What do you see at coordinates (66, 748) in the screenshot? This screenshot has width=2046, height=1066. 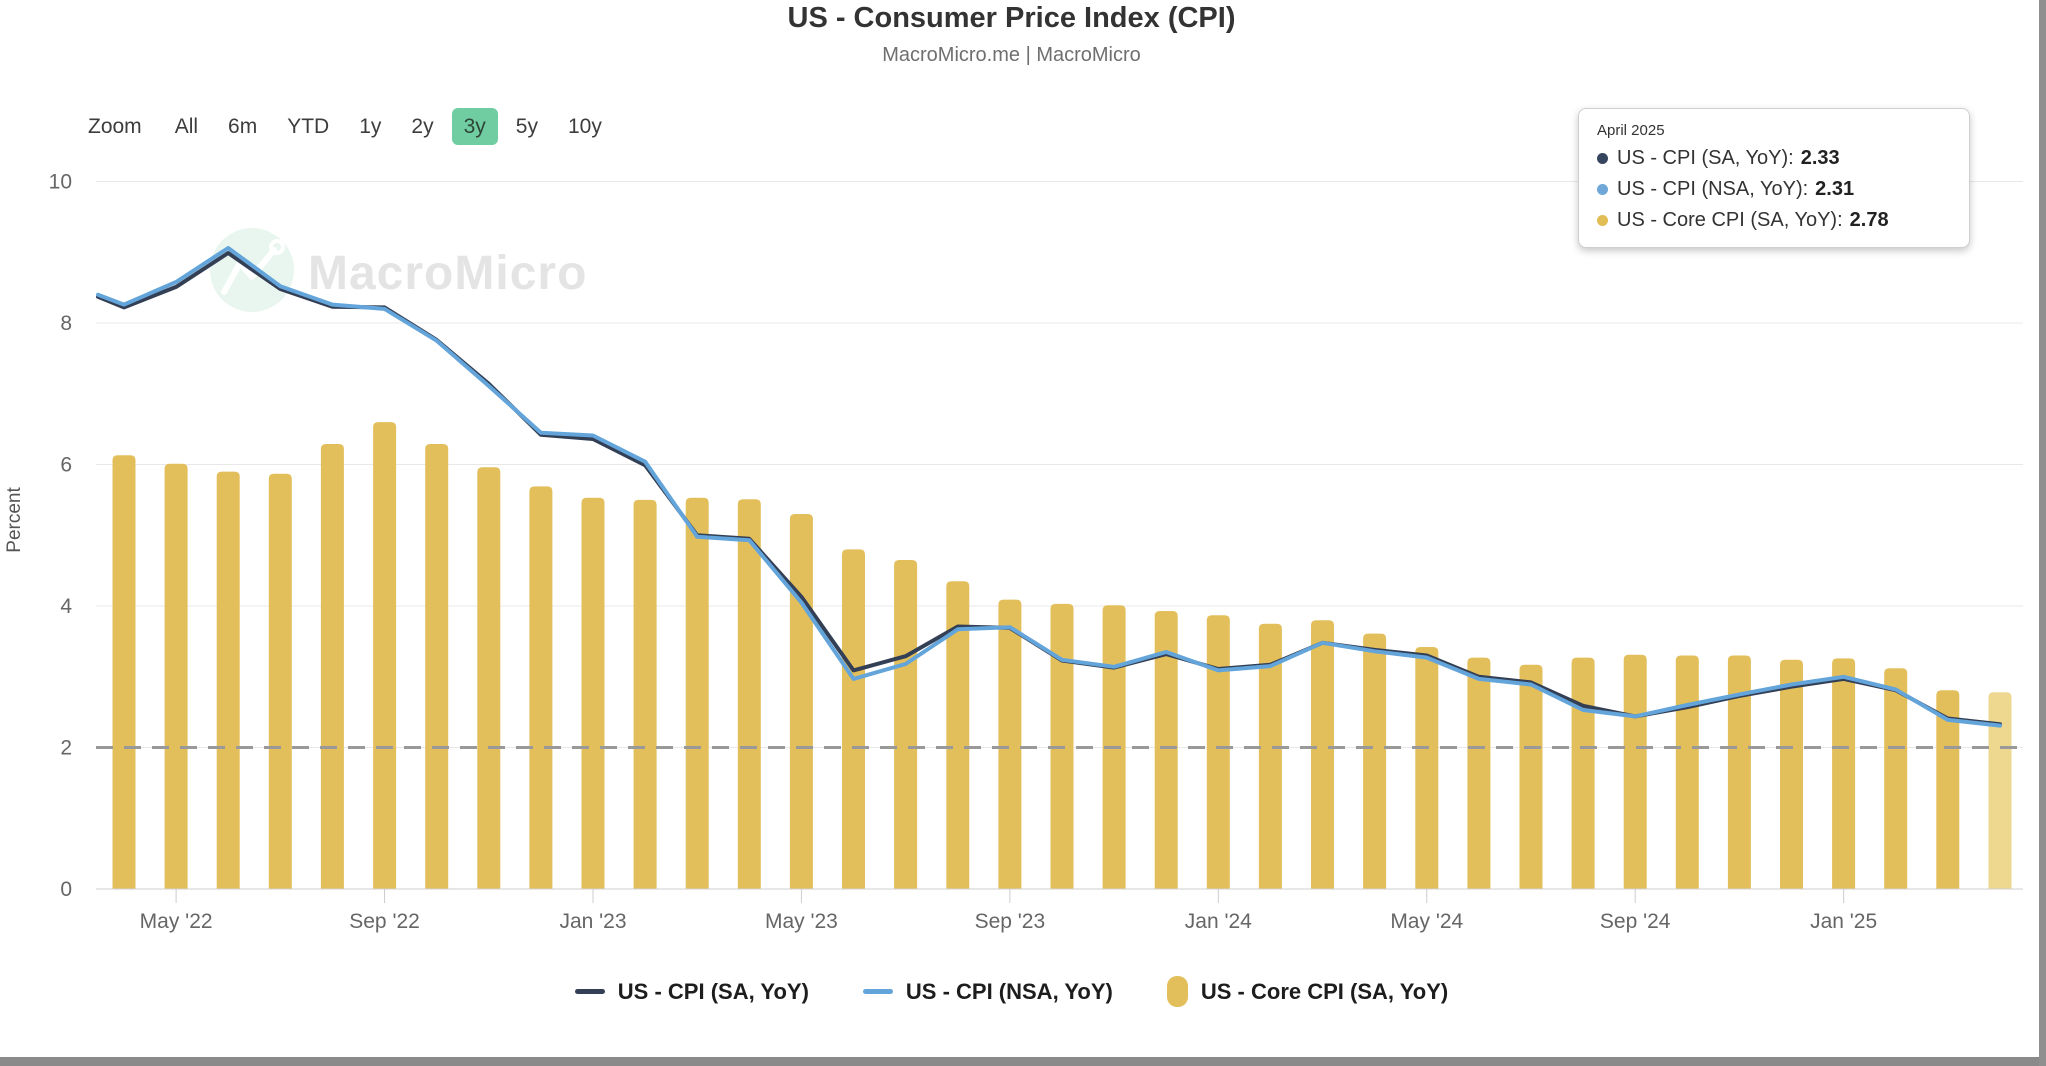 I see `y-axis-tick-label: 2` at bounding box center [66, 748].